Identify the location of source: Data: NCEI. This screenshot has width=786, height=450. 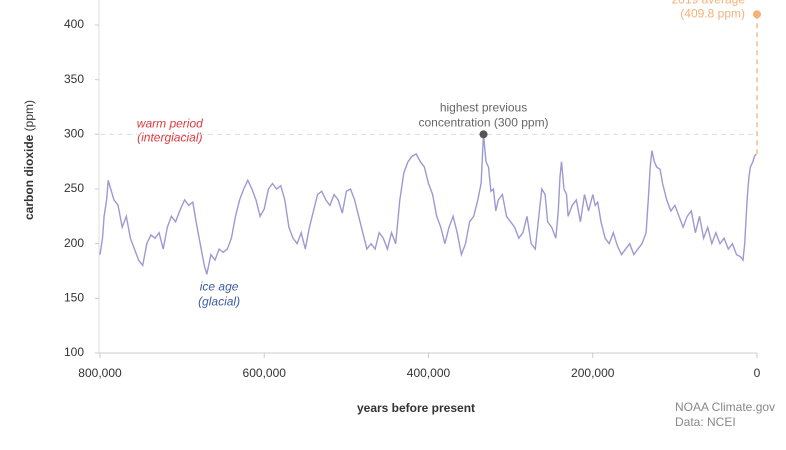
(705, 422).